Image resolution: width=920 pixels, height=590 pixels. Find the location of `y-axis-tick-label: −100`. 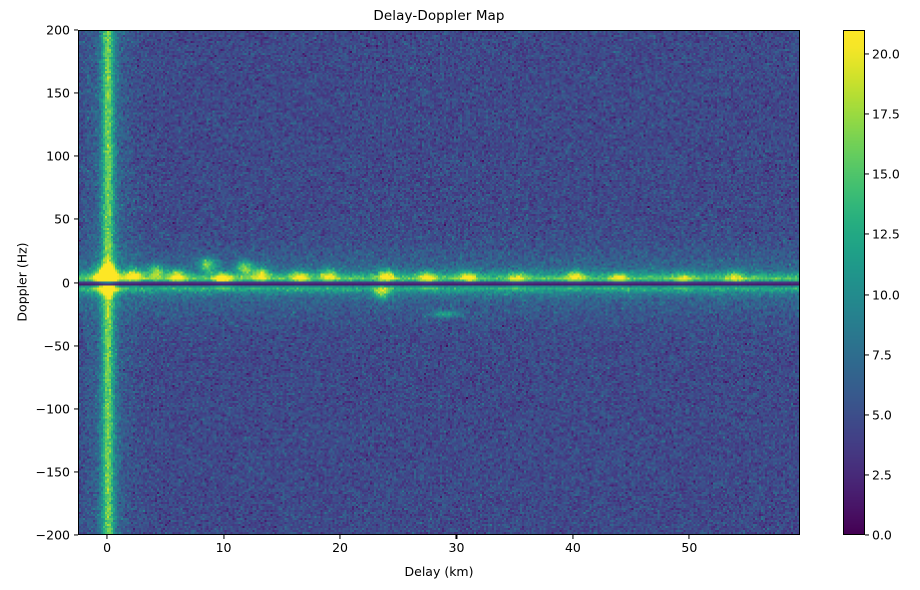

y-axis-tick-label: −100 is located at coordinates (52, 409).